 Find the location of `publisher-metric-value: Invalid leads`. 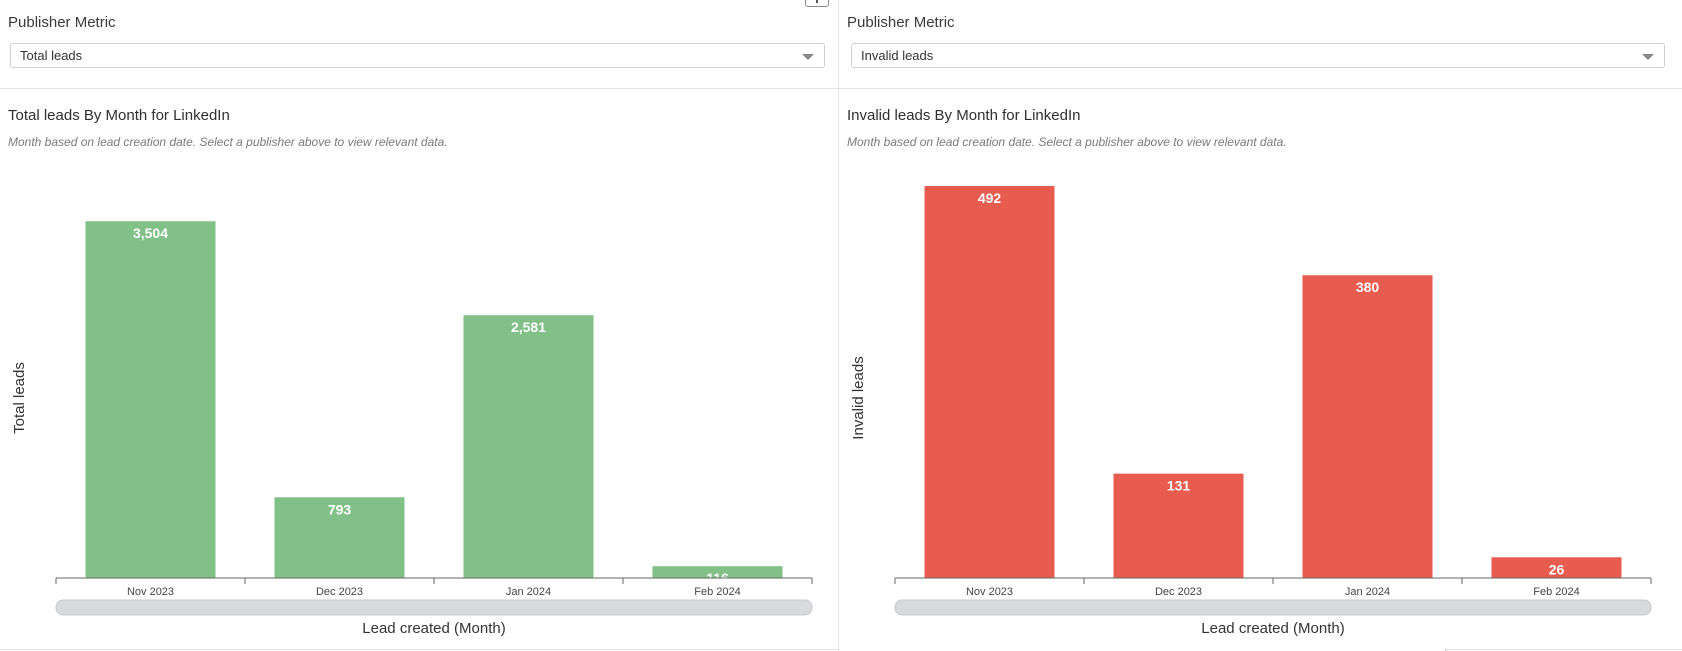

publisher-metric-value: Invalid leads is located at coordinates (897, 55).